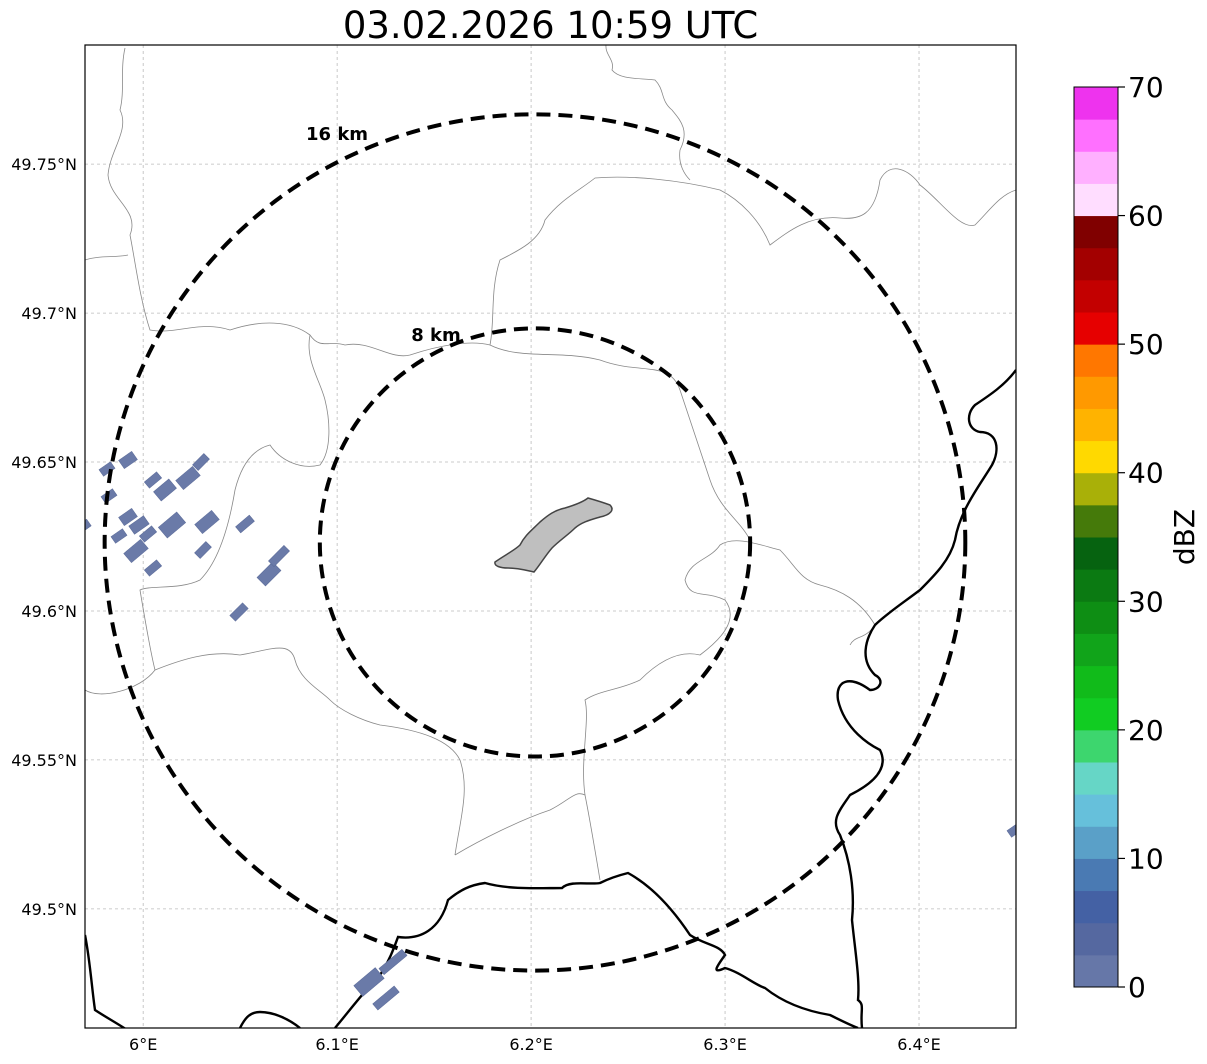 The width and height of the screenshot is (1207, 1064). I want to click on range-ring-8km, so click(535, 542).